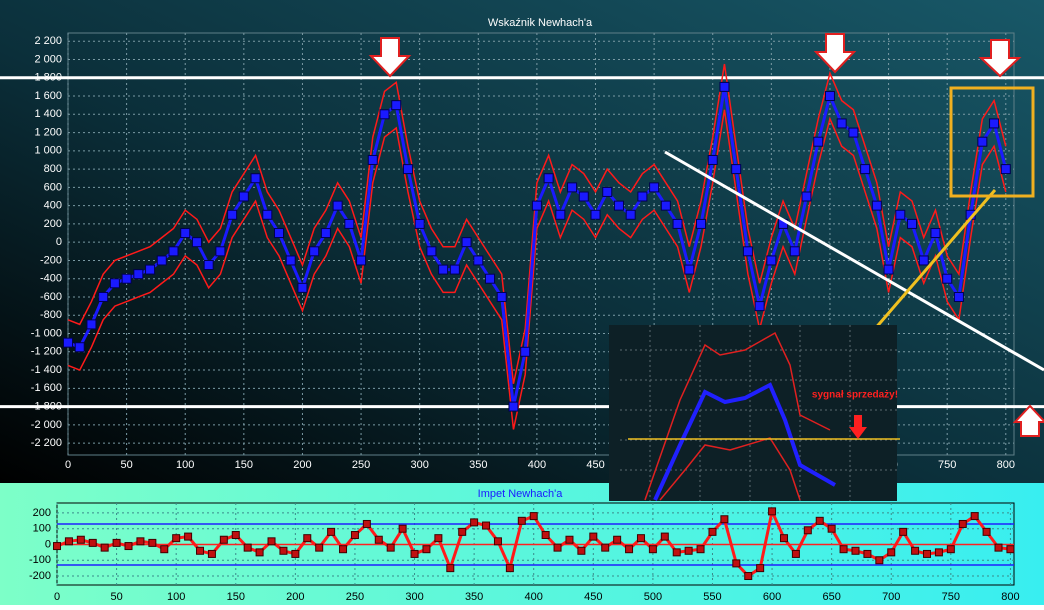 The height and width of the screenshot is (610, 1044). What do you see at coordinates (53, 169) in the screenshot?
I see `y-tick-label: 800` at bounding box center [53, 169].